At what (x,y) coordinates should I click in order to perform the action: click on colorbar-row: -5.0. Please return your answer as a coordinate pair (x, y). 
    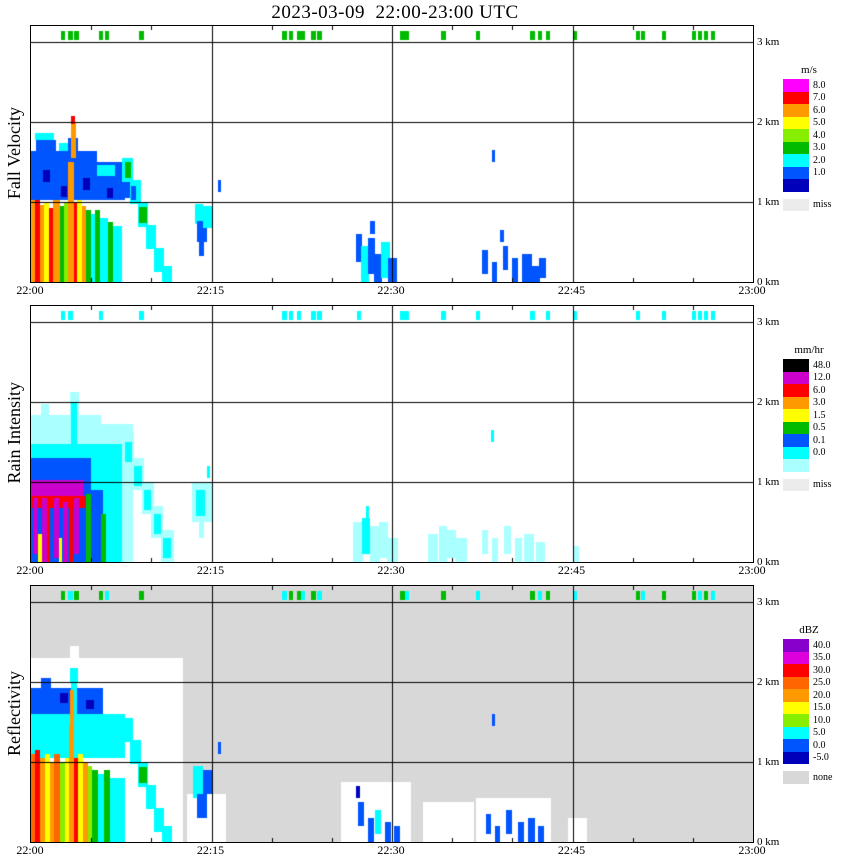
    Looking at the image, I should click on (816, 757).